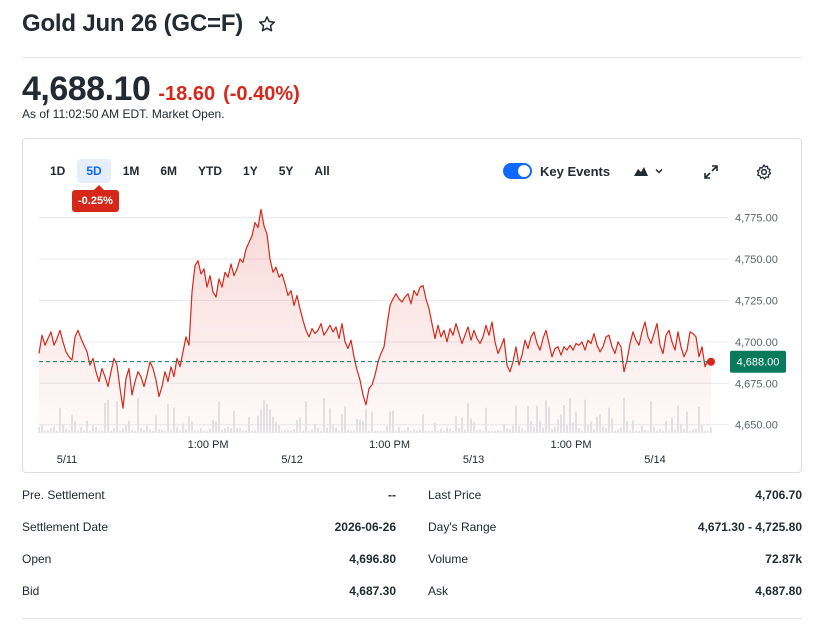  What do you see at coordinates (749, 526) in the screenshot?
I see `stat-value: 4,671.30 - 4,725.80` at bounding box center [749, 526].